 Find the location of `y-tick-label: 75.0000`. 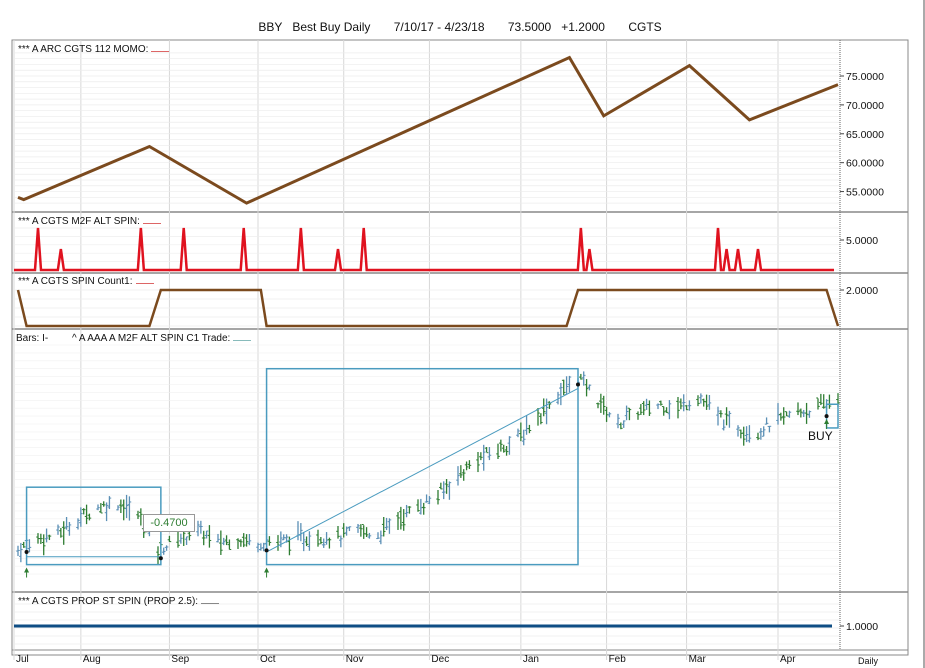

y-tick-label: 75.0000 is located at coordinates (865, 77).